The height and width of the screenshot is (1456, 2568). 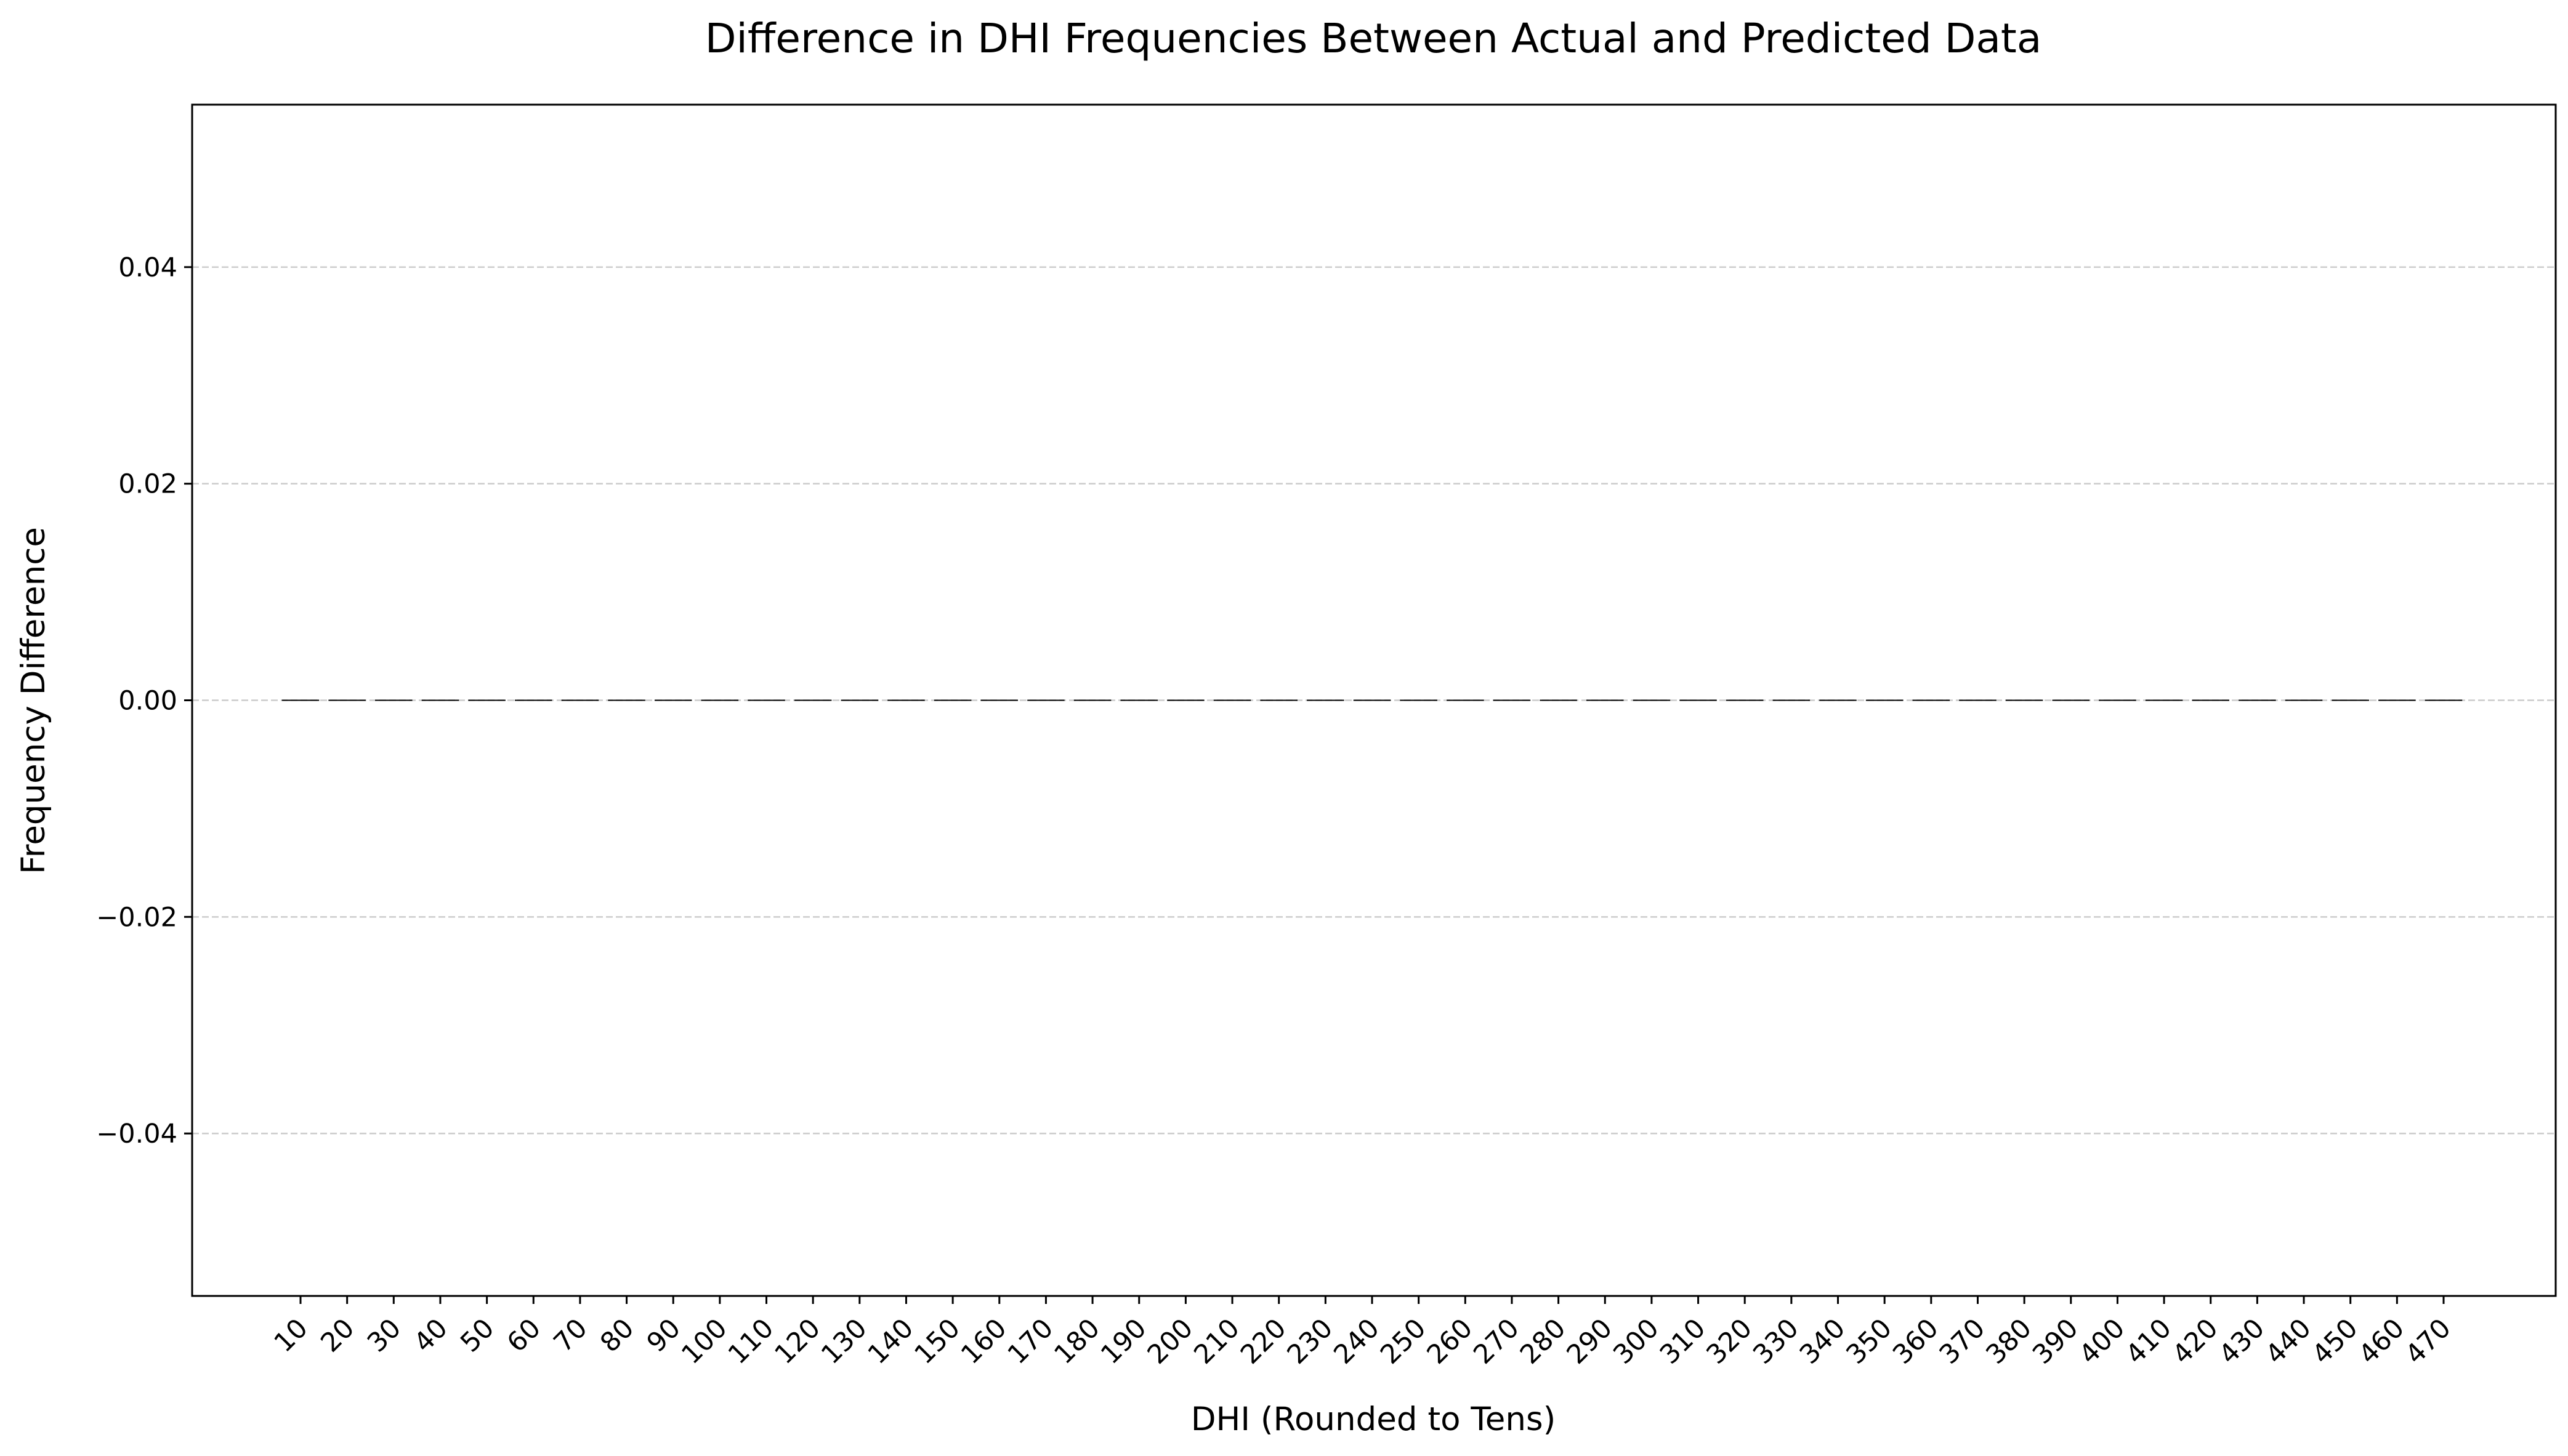 What do you see at coordinates (1962, 1342) in the screenshot?
I see `x-tick-label: 370` at bounding box center [1962, 1342].